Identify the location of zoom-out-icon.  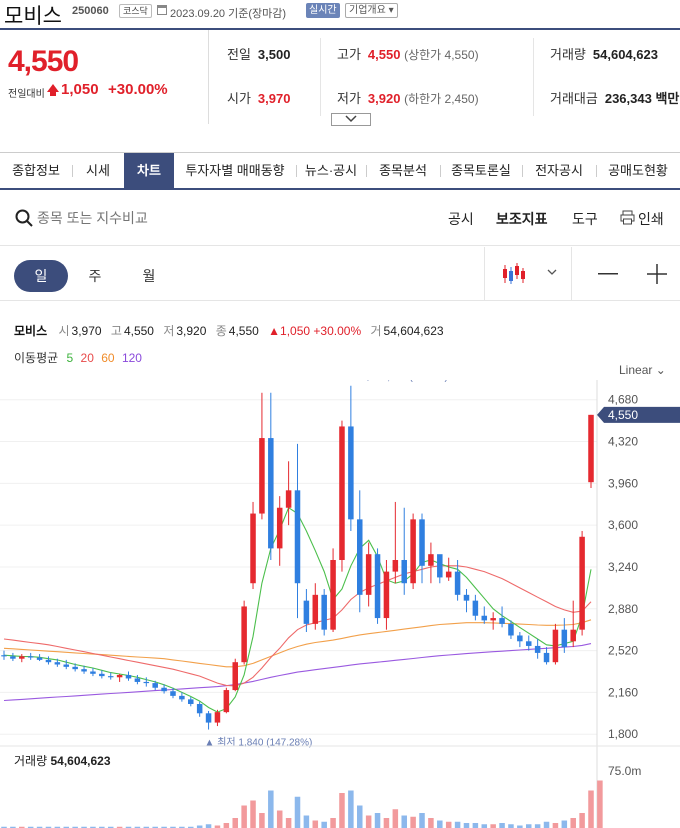
(608, 274).